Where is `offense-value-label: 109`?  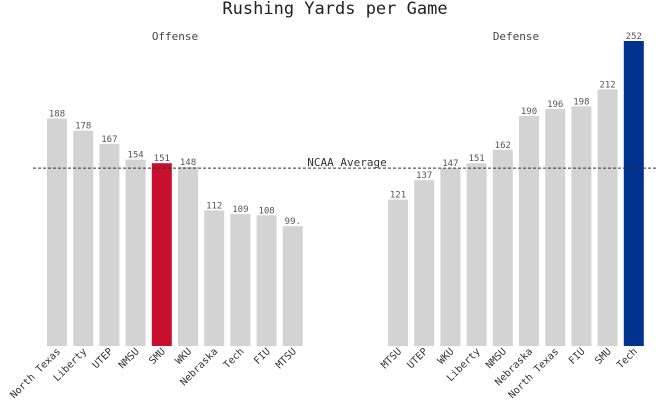 offense-value-label: 109 is located at coordinates (240, 210).